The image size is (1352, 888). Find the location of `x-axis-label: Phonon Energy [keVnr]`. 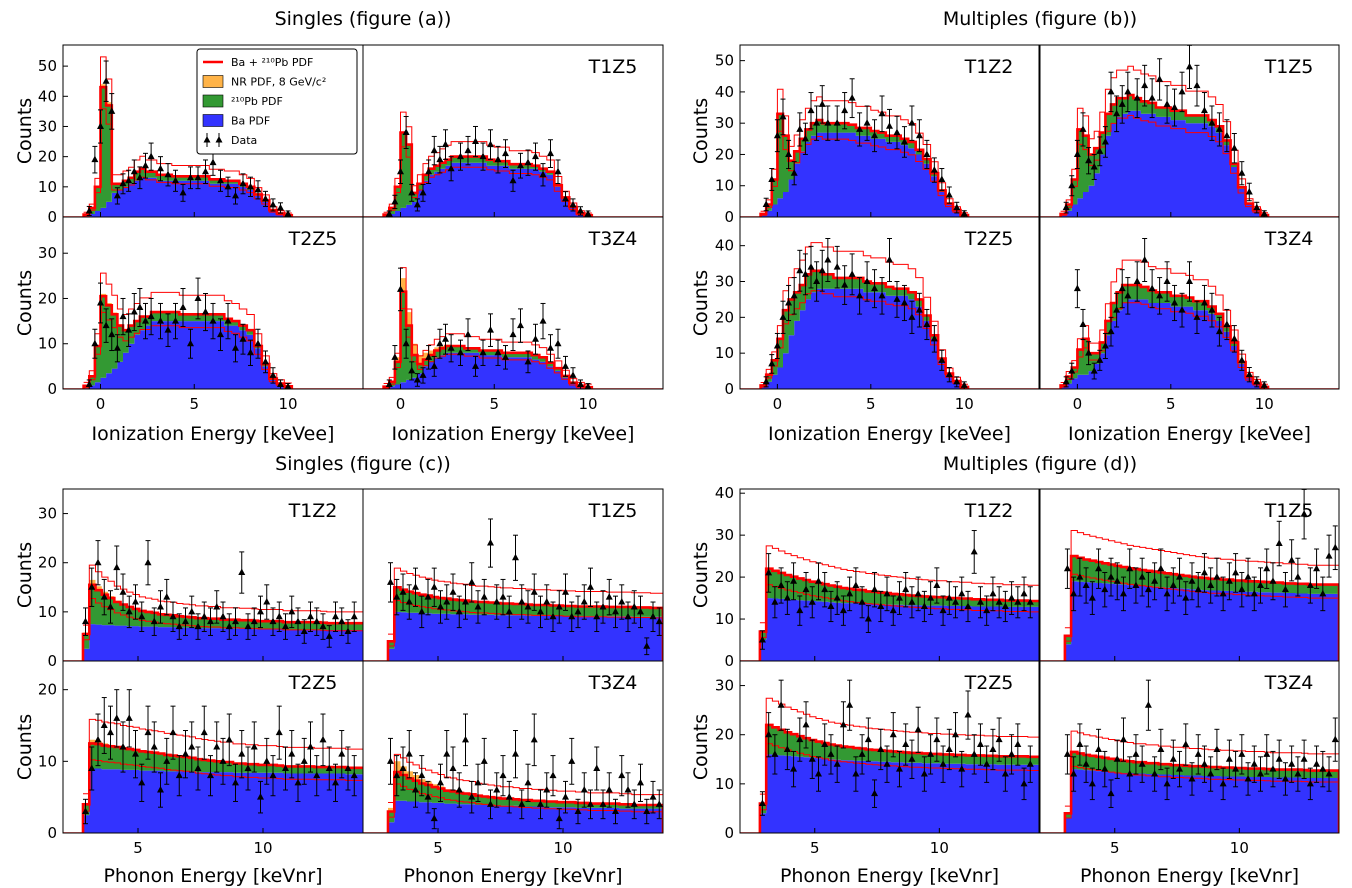

x-axis-label: Phonon Energy [keVnr] is located at coordinates (212, 876).